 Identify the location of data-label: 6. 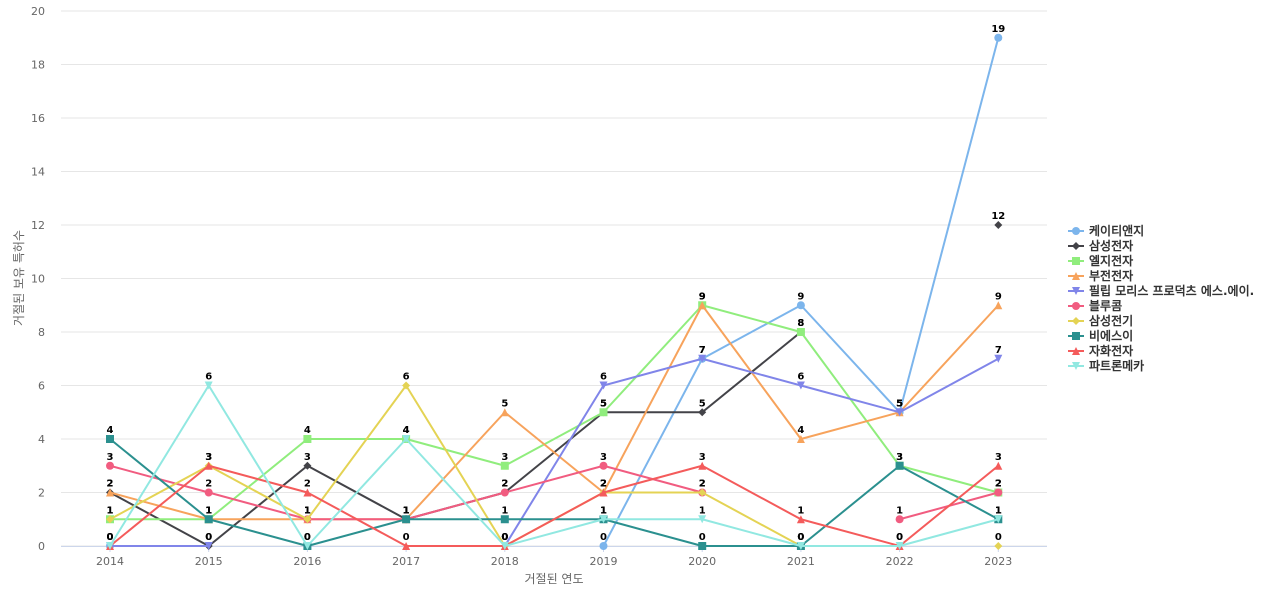
(406, 377).